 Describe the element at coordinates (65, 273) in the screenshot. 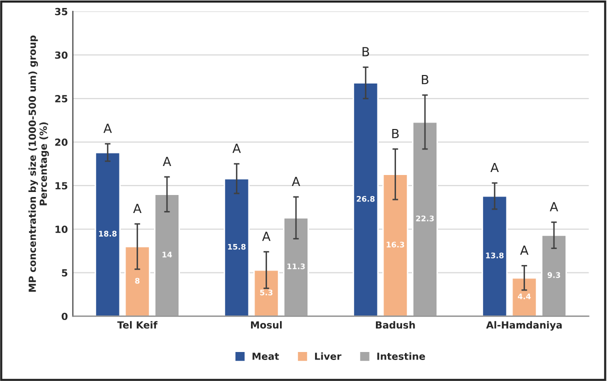

I see `y-tick-label: 5` at that location.